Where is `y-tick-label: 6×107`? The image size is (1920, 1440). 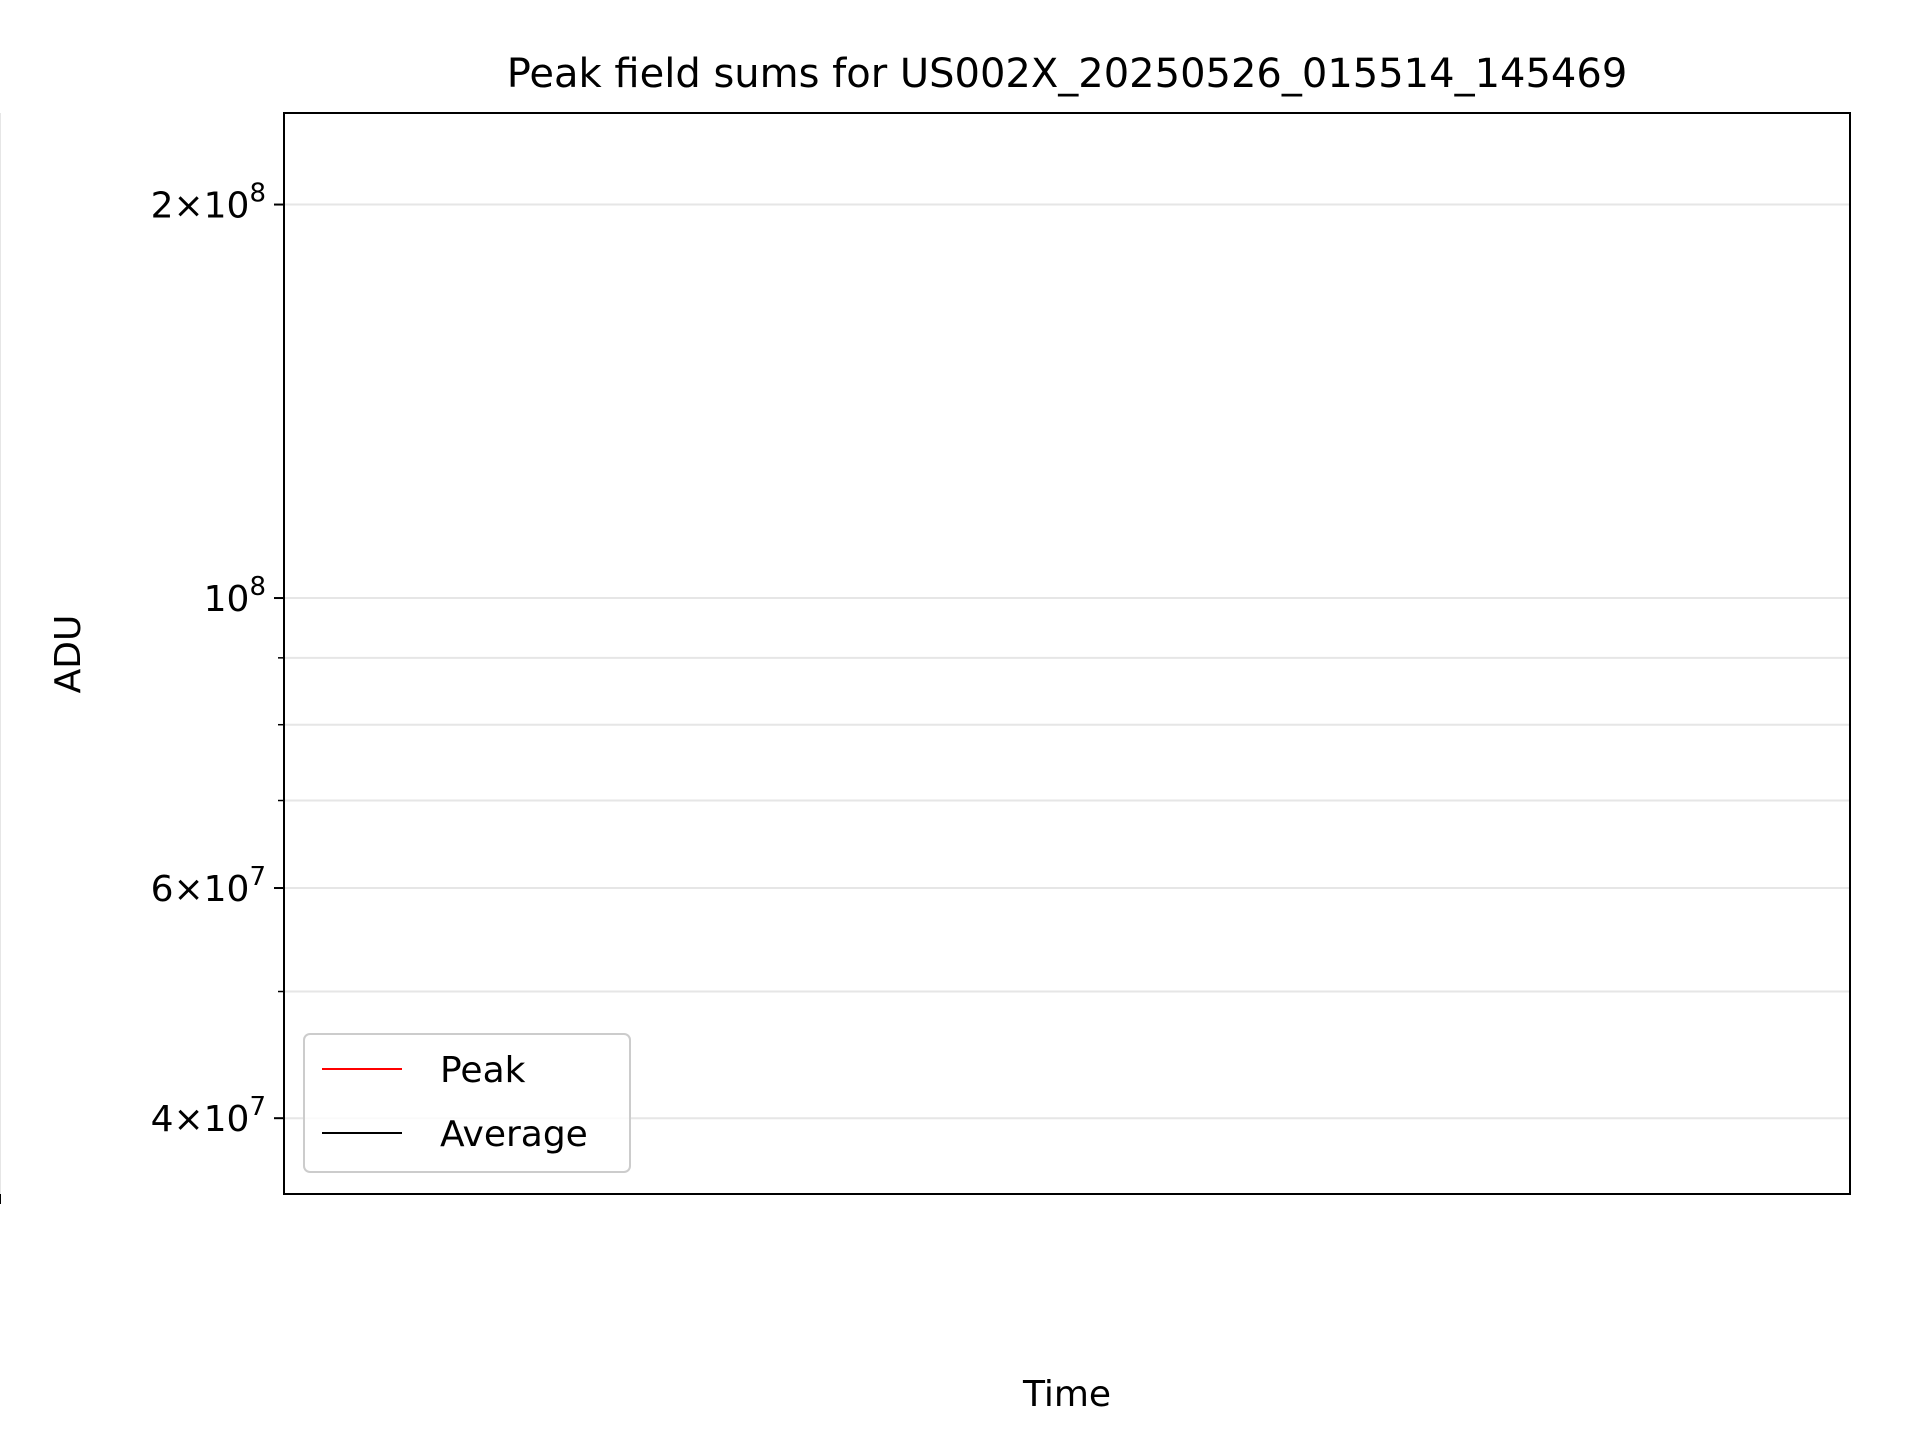 y-tick-label: 6×107 is located at coordinates (208, 886).